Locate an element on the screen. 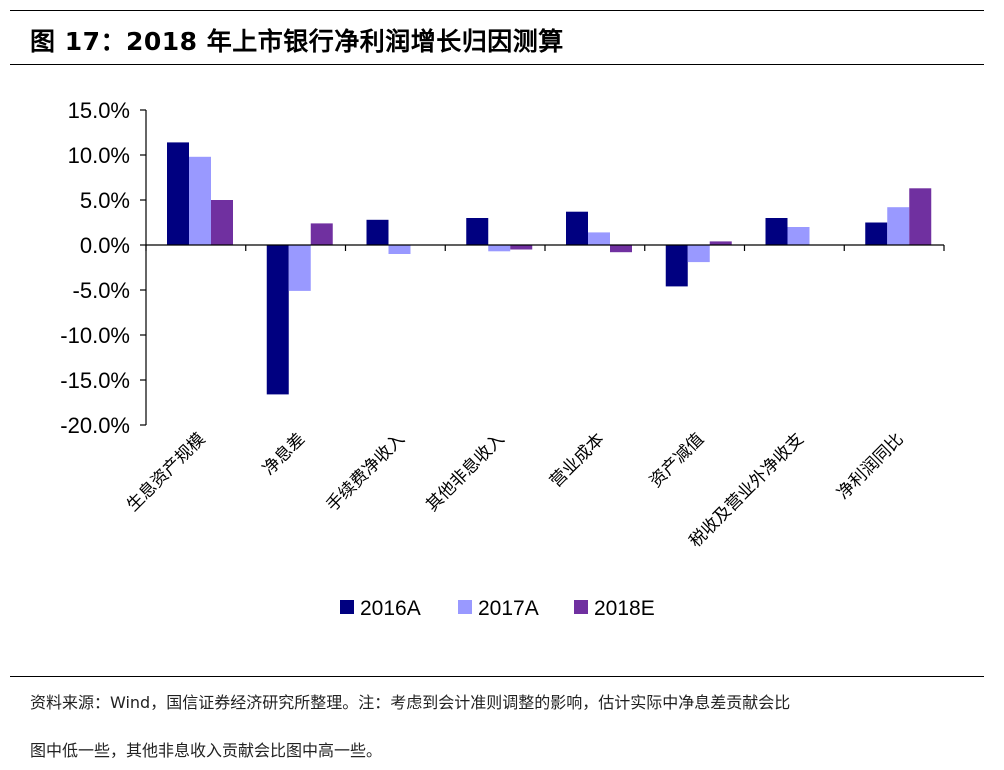  y-tick-label: 0.0% is located at coordinates (105, 245).